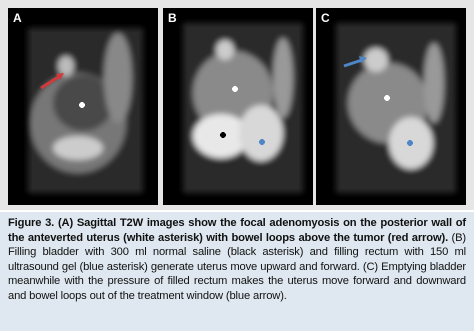  I want to click on panel-label: C, so click(325, 18).